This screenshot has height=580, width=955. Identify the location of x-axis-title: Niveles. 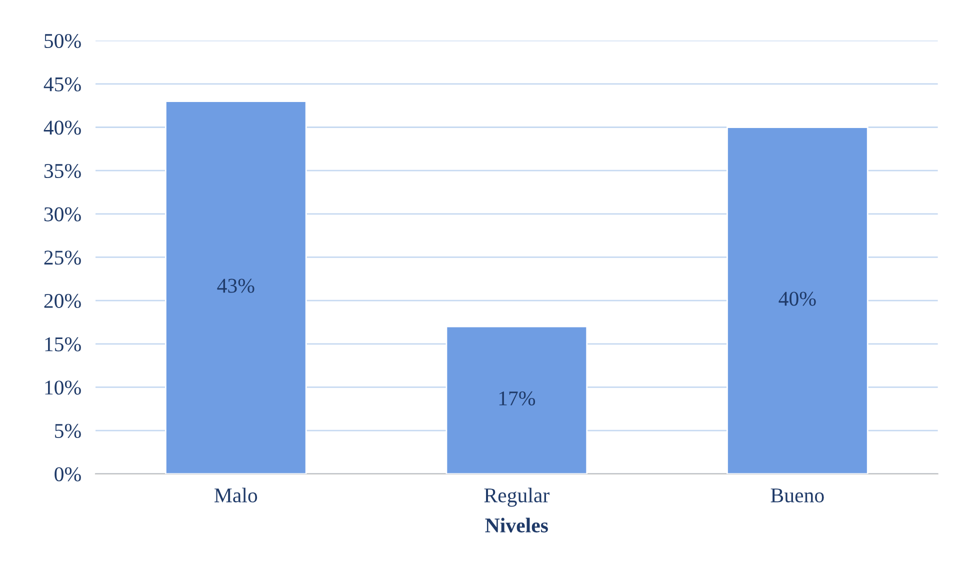
(516, 525).